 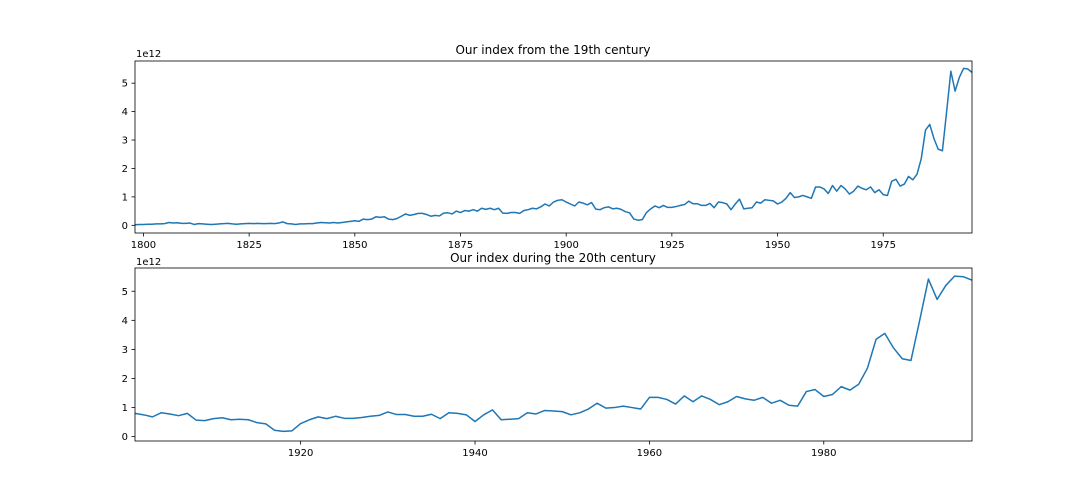 I want to click on chart-title: Our index from the 19th century, so click(x=552, y=50).